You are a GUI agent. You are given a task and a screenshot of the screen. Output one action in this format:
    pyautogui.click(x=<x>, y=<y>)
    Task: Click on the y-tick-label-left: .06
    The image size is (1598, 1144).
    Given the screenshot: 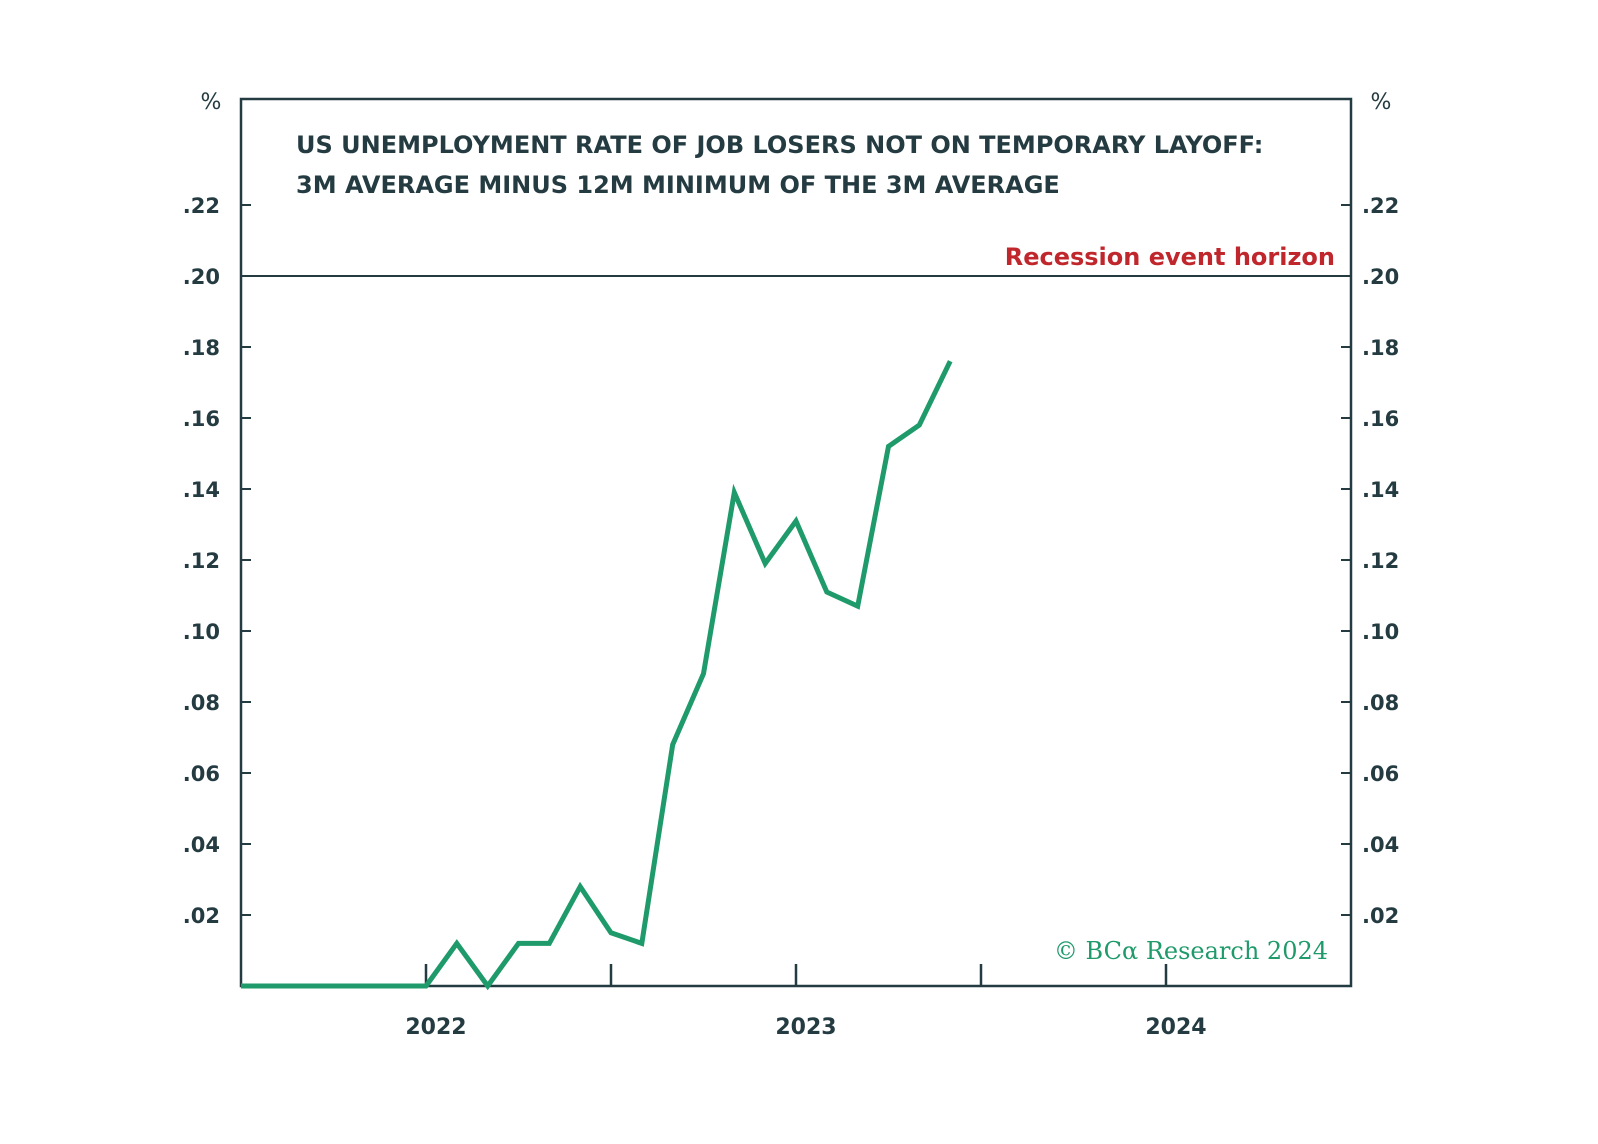 What is the action you would take?
    pyautogui.click(x=201, y=774)
    